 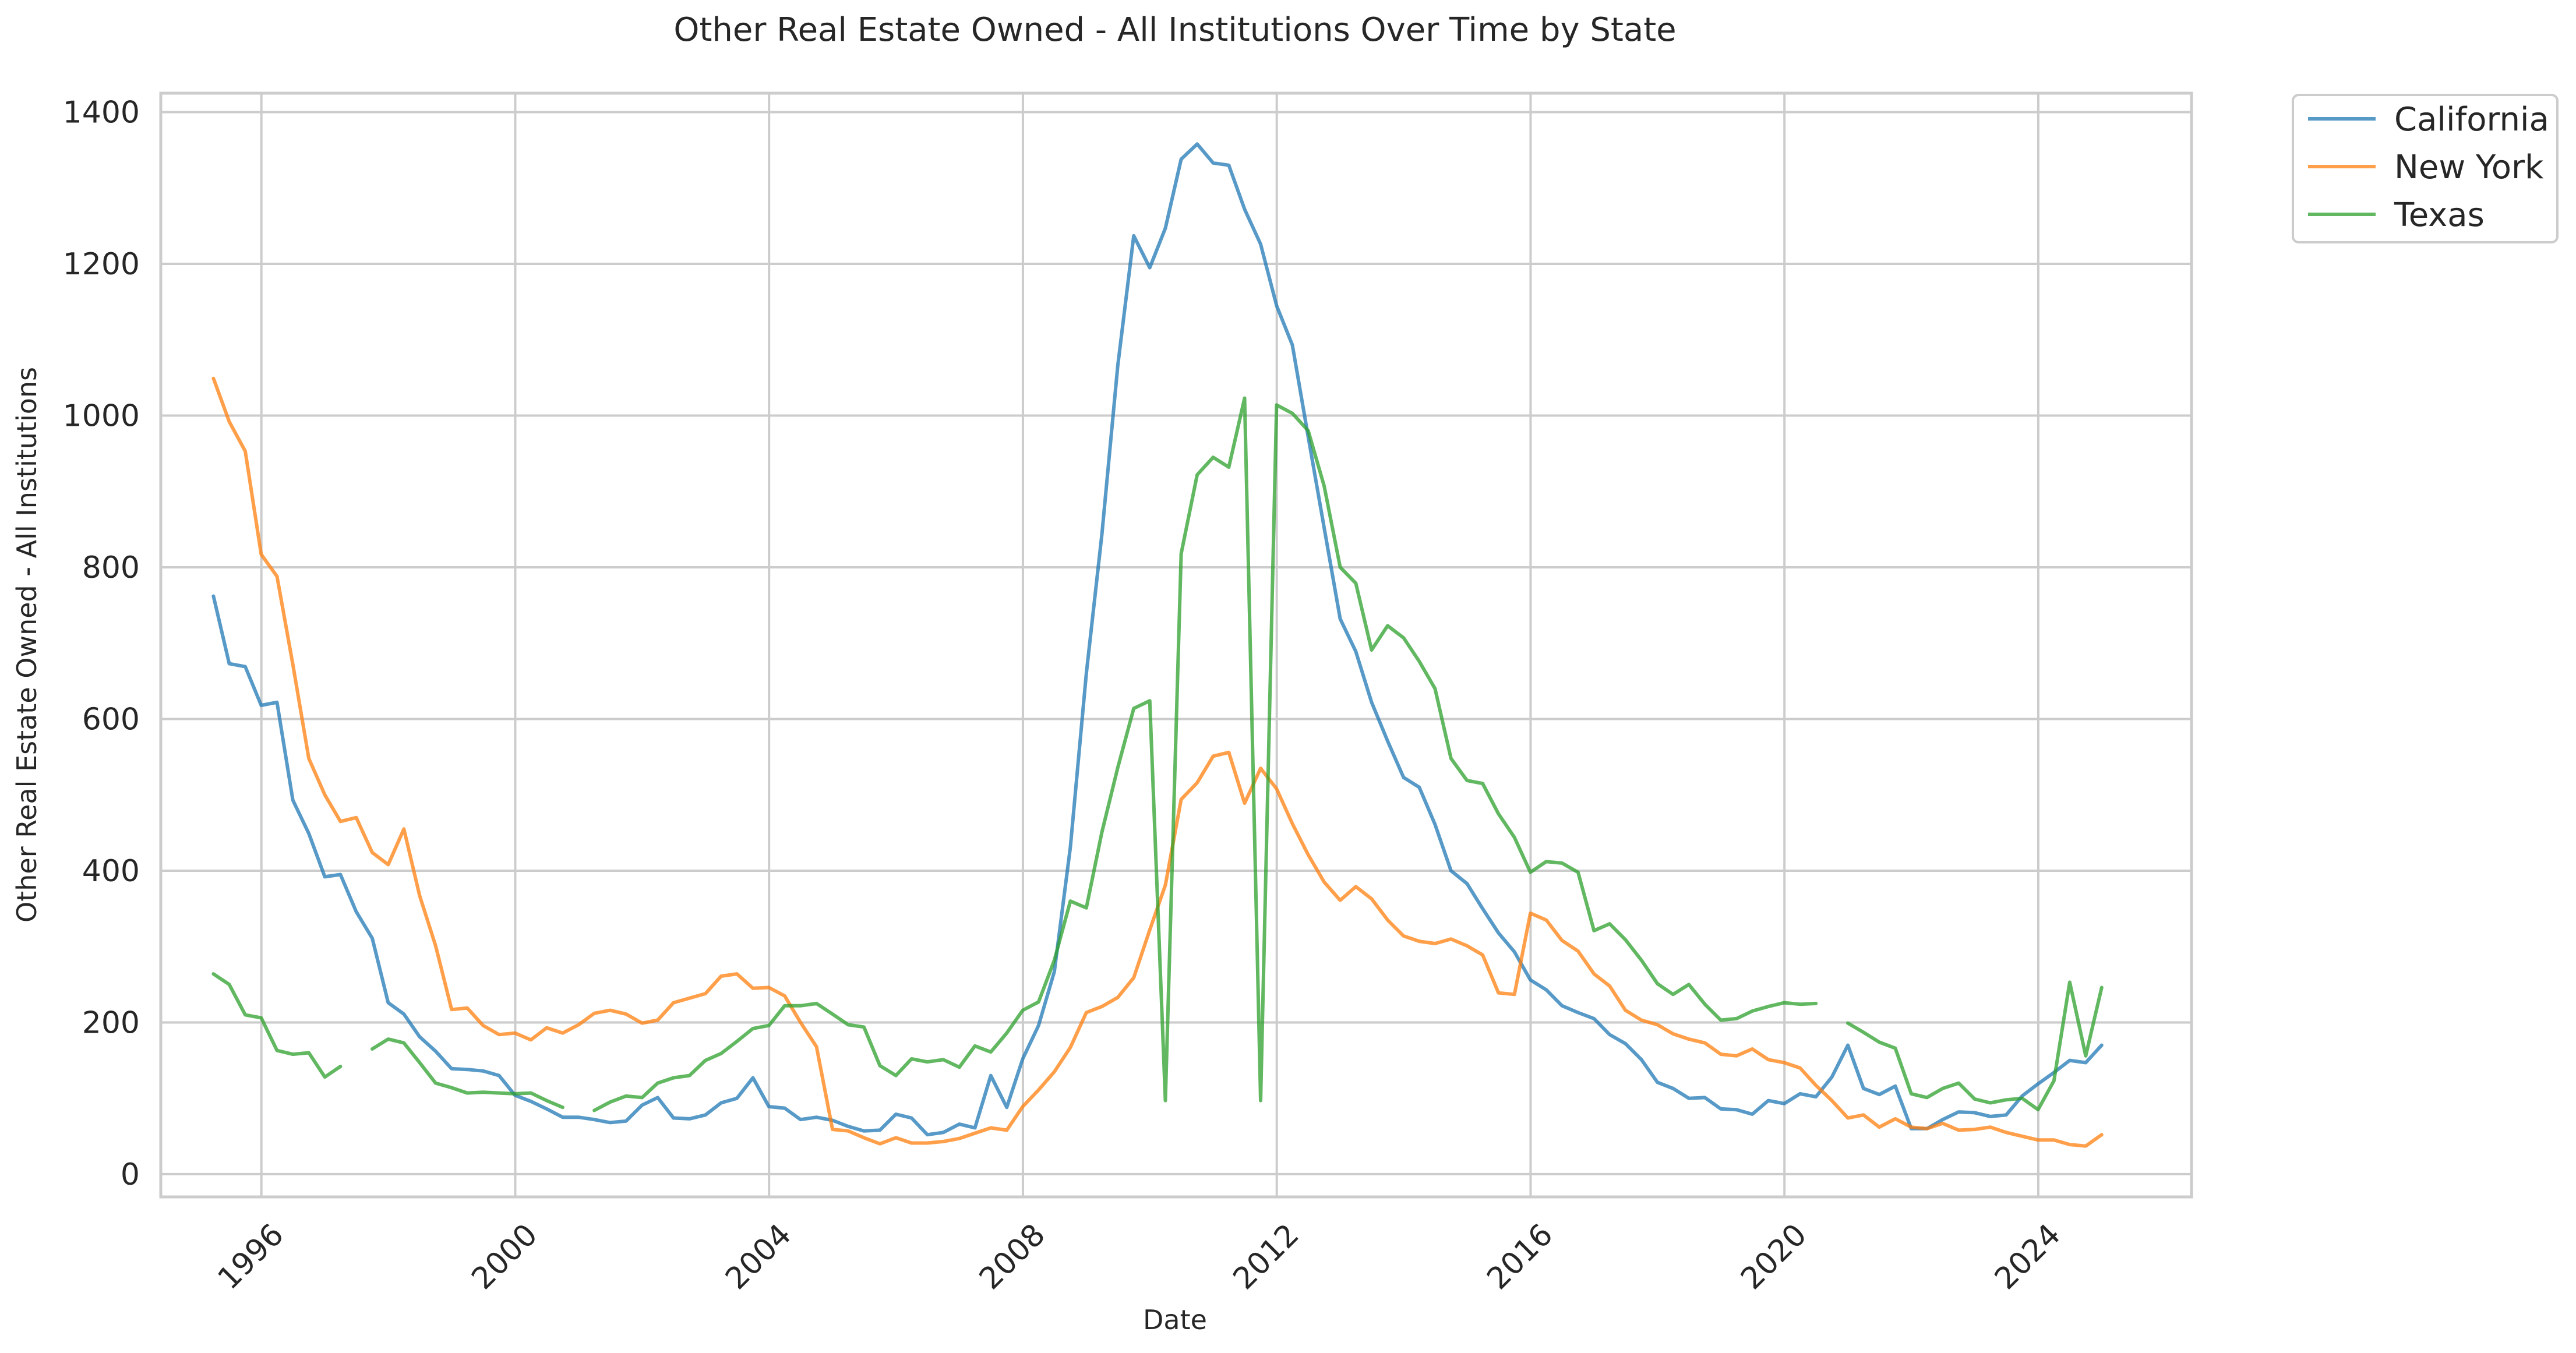 What do you see at coordinates (1175, 1320) in the screenshot?
I see `x-axis-label: Date` at bounding box center [1175, 1320].